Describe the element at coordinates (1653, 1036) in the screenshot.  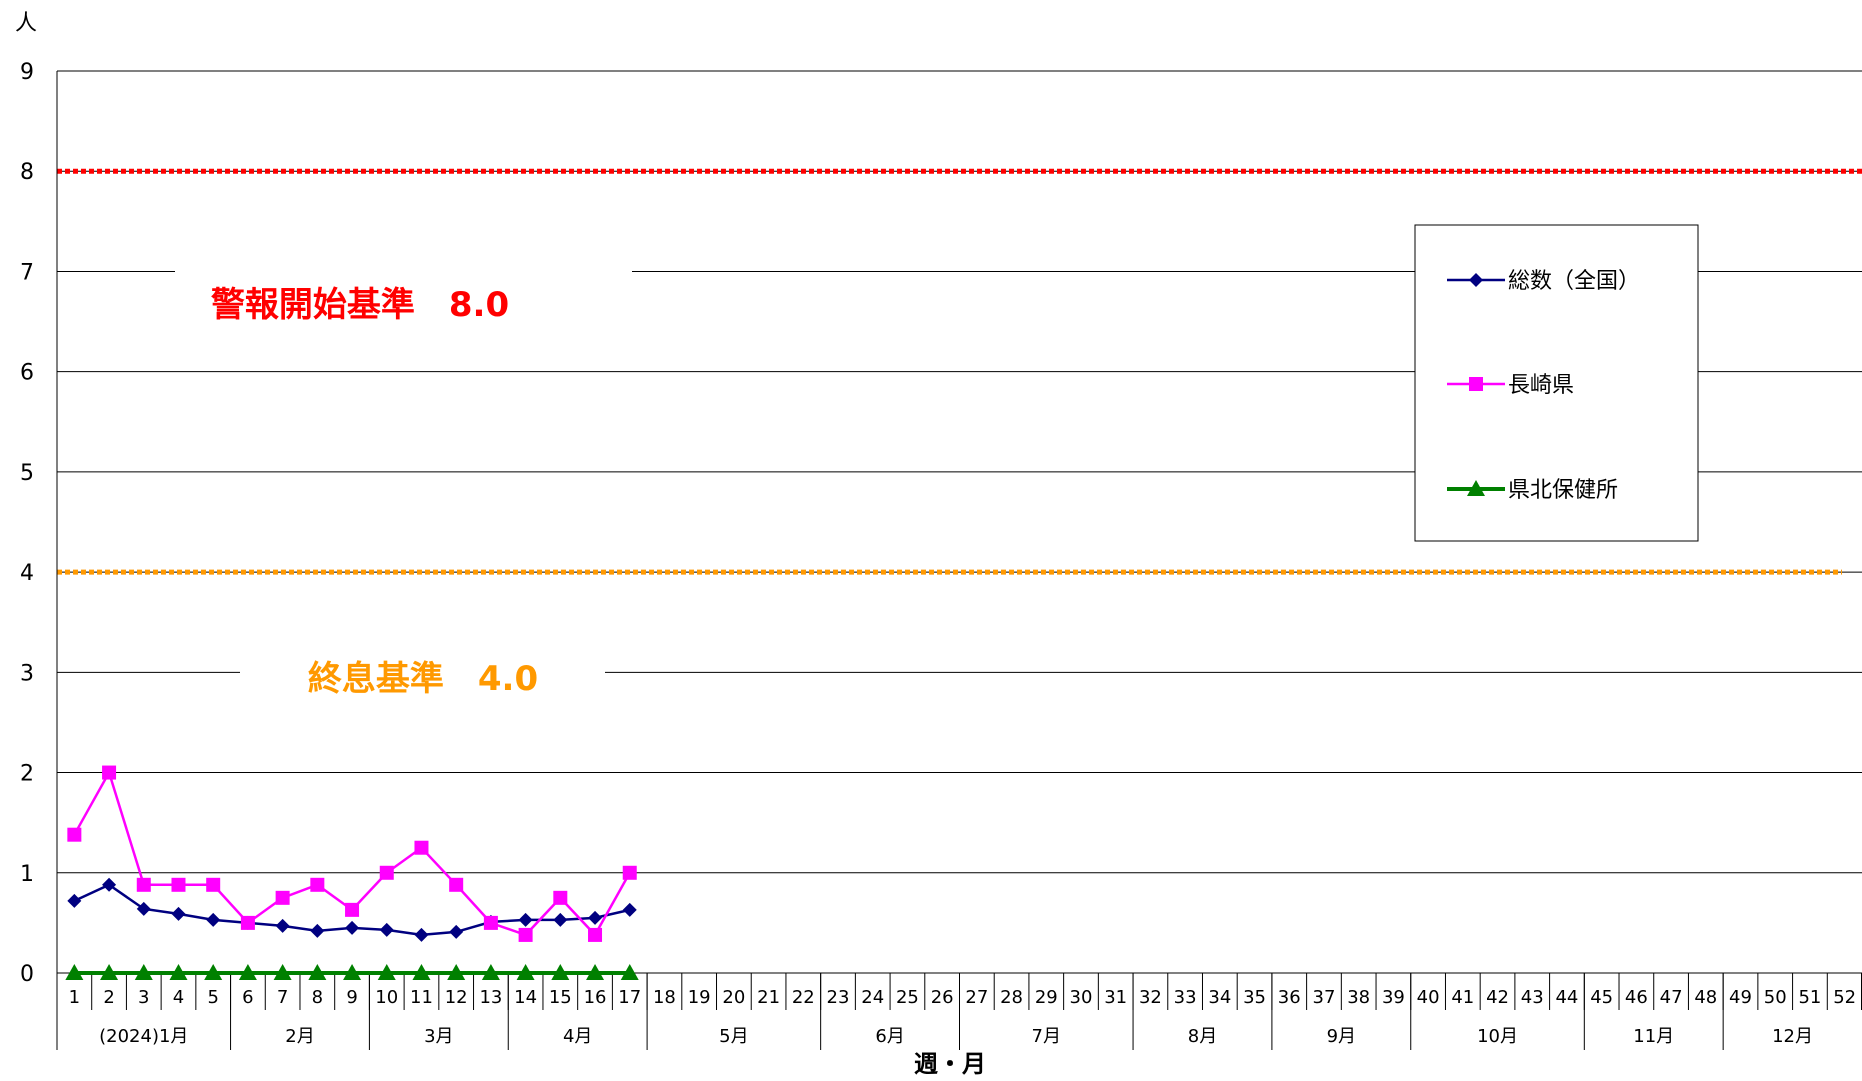
I see `month-label: 11月` at that location.